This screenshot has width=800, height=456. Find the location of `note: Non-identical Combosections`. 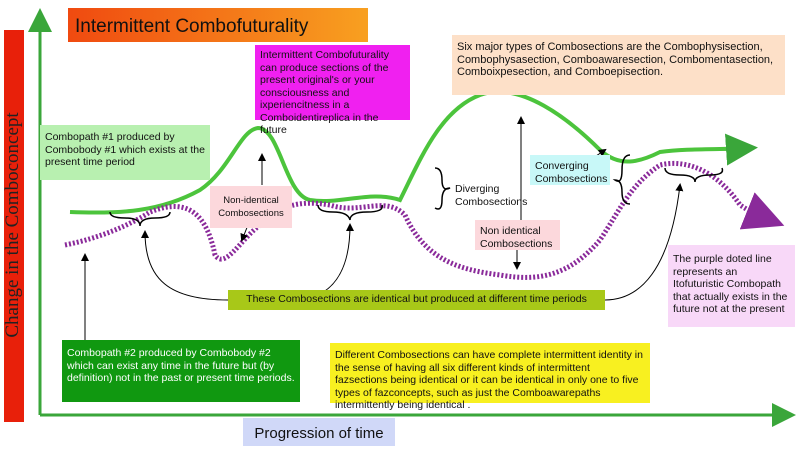

note: Non-identical Combosections is located at coordinates (251, 207).